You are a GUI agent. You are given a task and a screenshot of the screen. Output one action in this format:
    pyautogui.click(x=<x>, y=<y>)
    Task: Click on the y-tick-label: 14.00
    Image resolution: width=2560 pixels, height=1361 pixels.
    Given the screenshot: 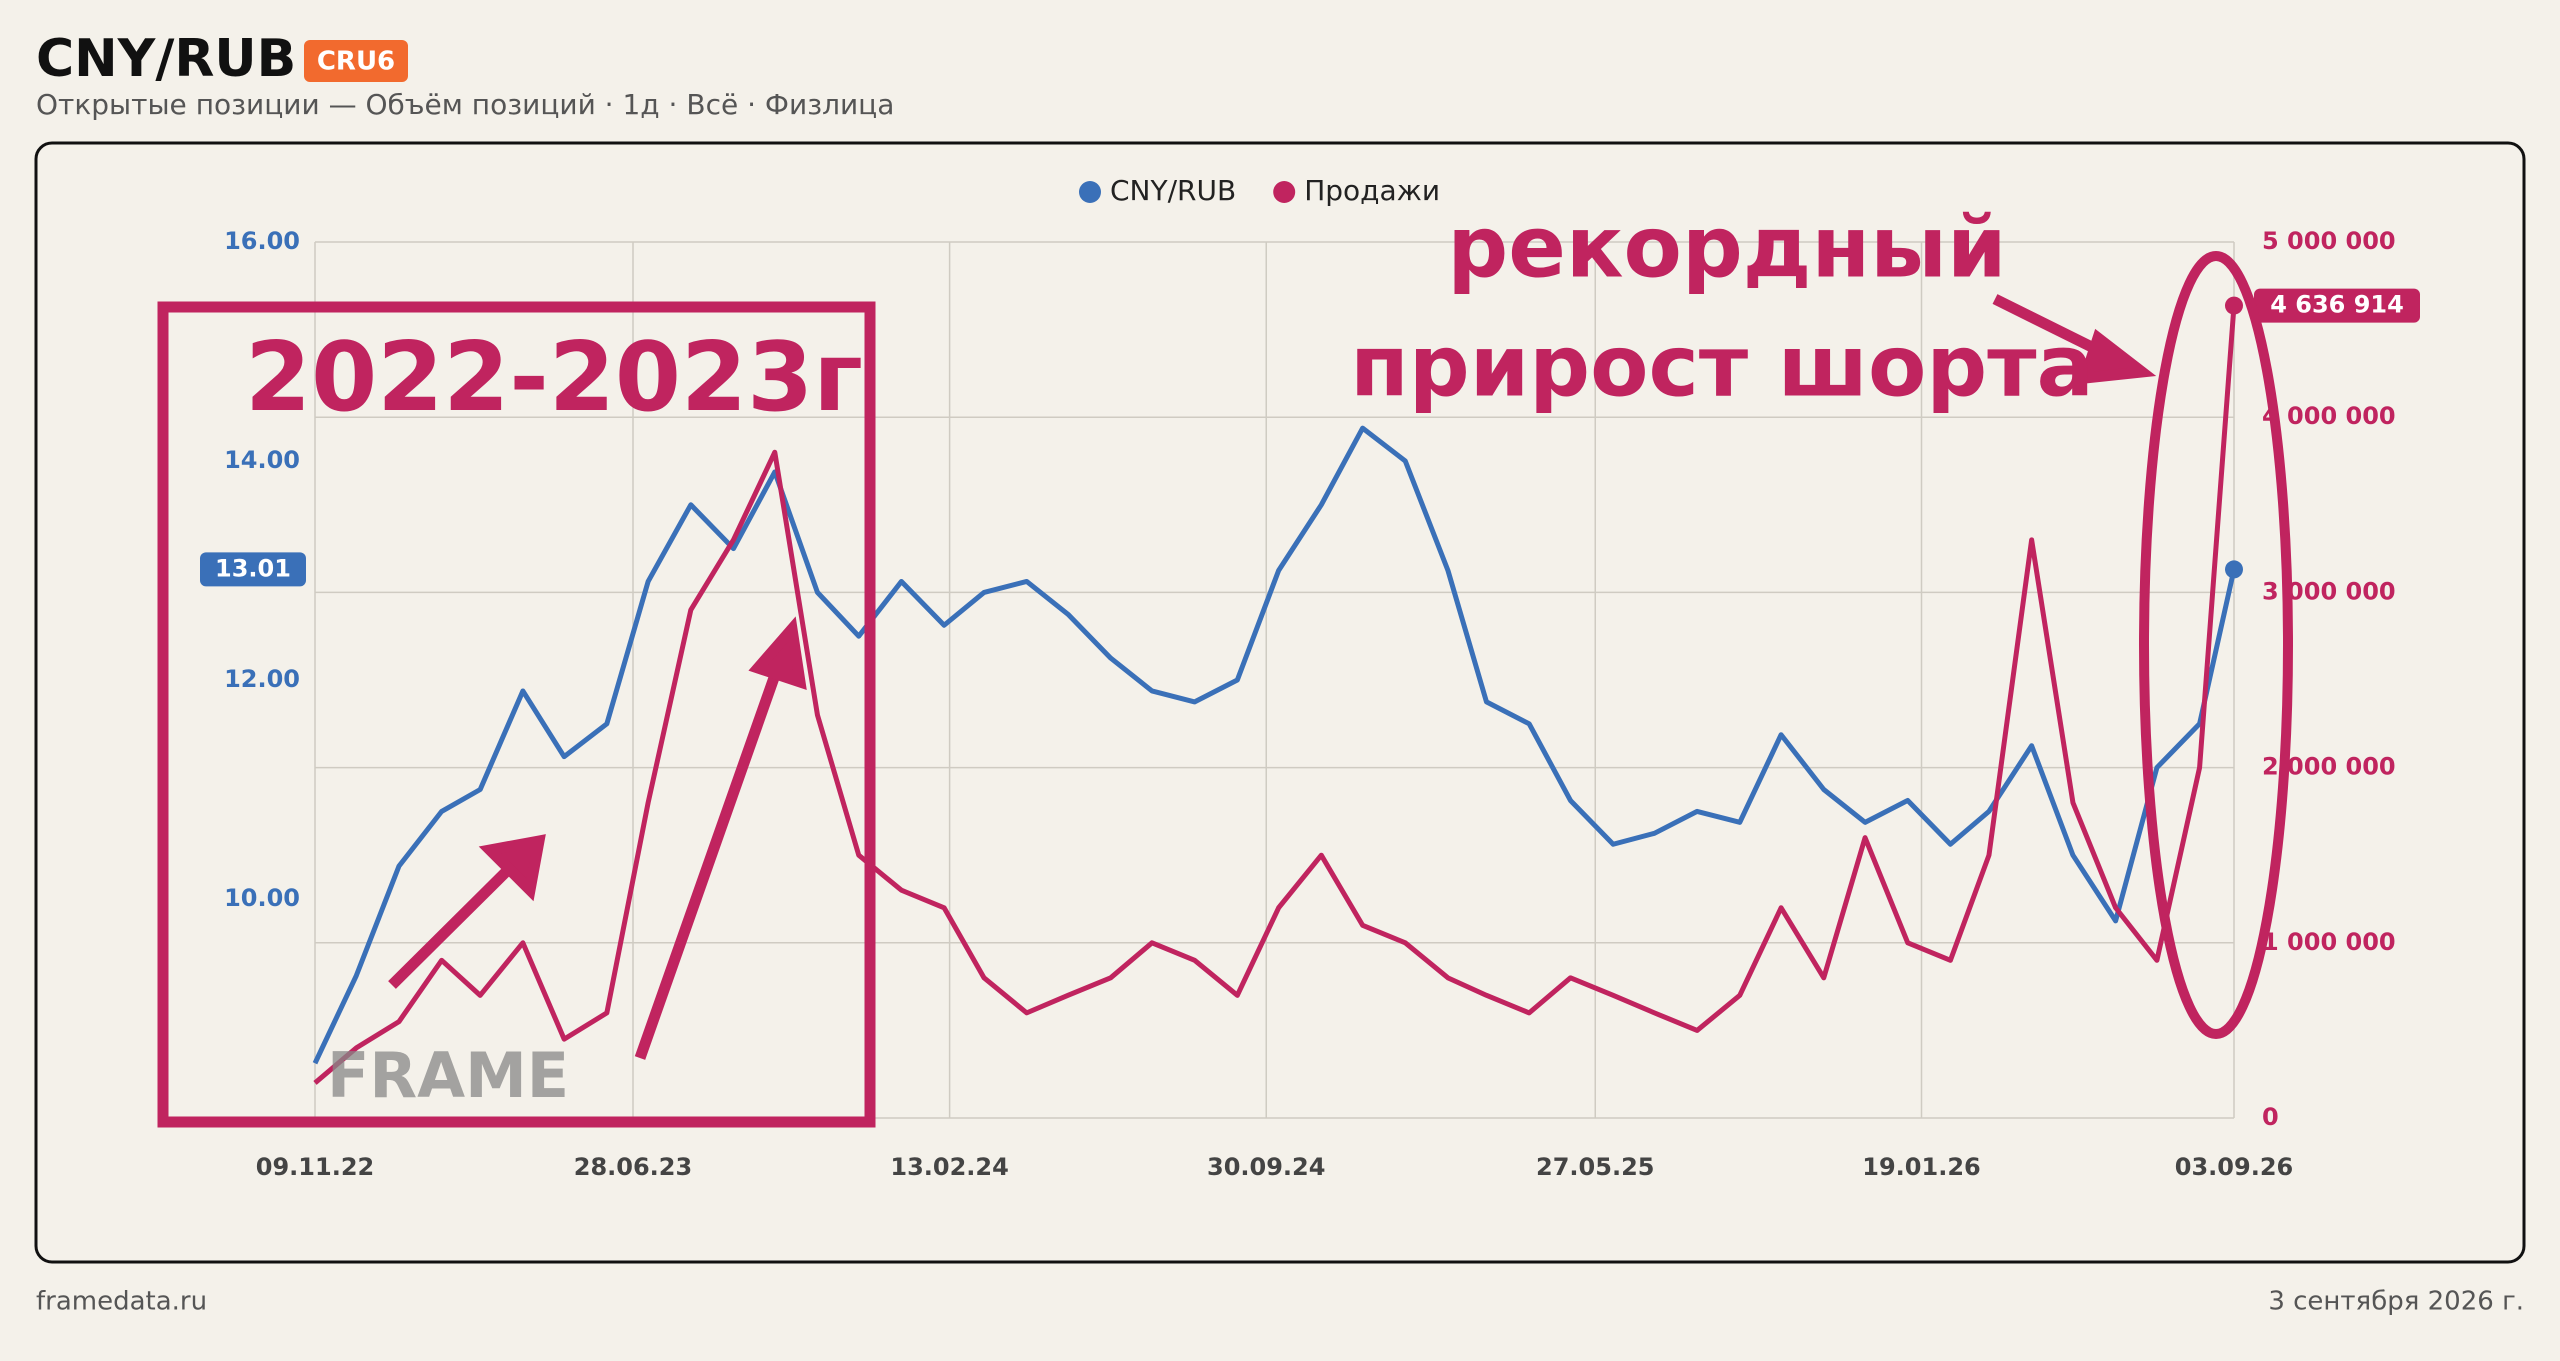 What is the action you would take?
    pyautogui.click(x=262, y=460)
    